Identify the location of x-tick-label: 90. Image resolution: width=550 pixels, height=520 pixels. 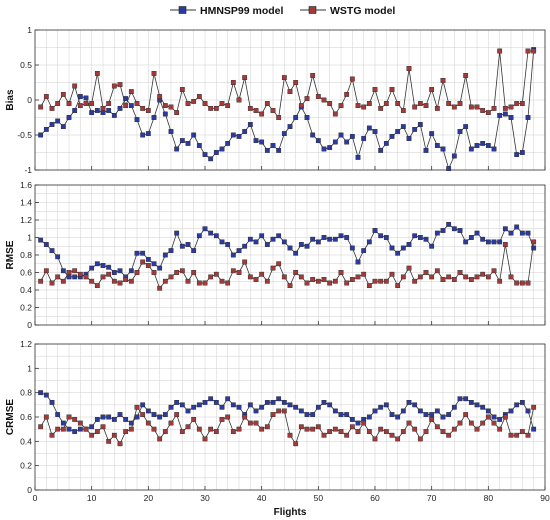
(545, 498).